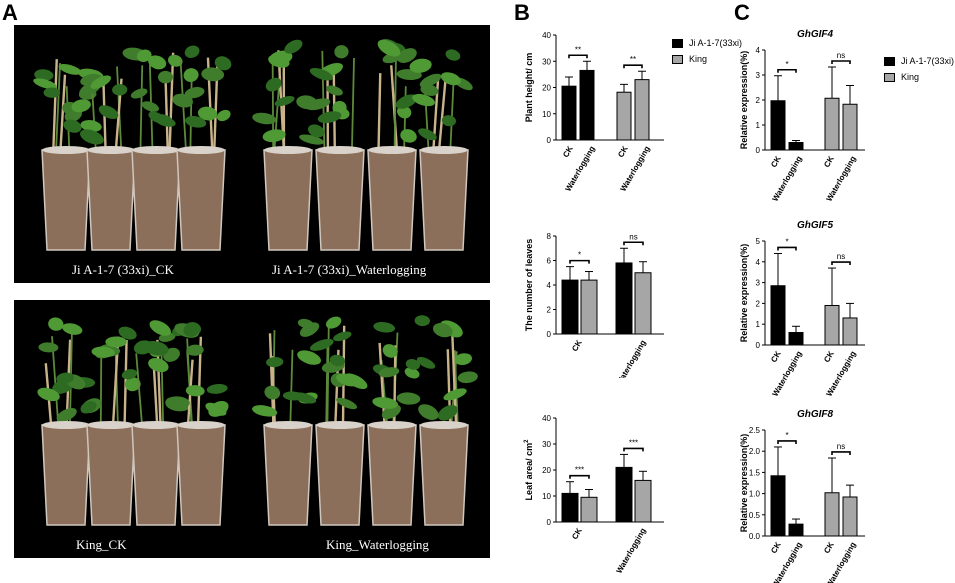  What do you see at coordinates (546, 35) in the screenshot?
I see `y-tick-label: 40` at bounding box center [546, 35].